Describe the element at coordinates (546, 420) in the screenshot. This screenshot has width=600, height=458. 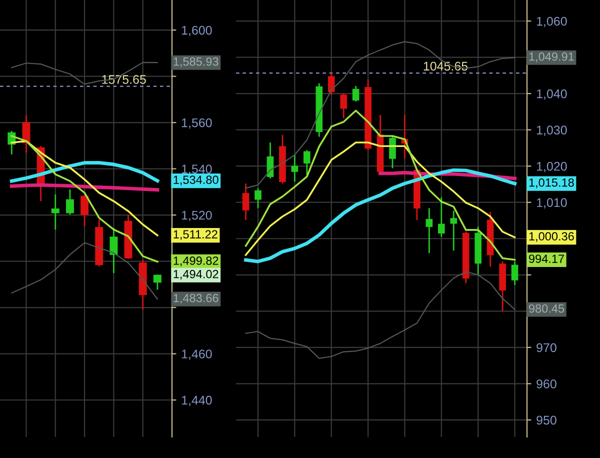
I see `y-tick-label: 950` at that location.